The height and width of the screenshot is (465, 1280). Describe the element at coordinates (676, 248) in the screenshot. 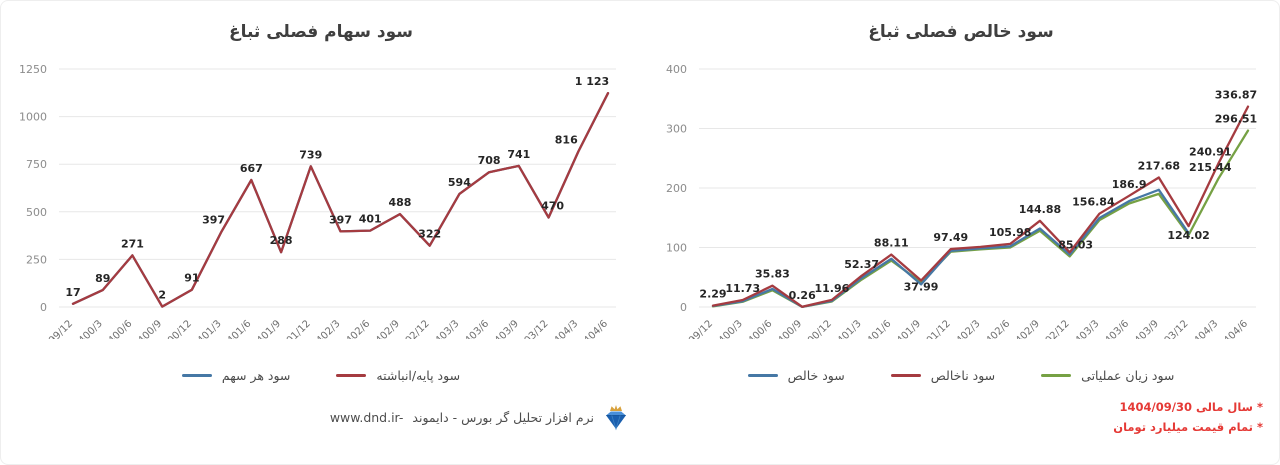

I see `y-axis-tick-label: 100` at that location.